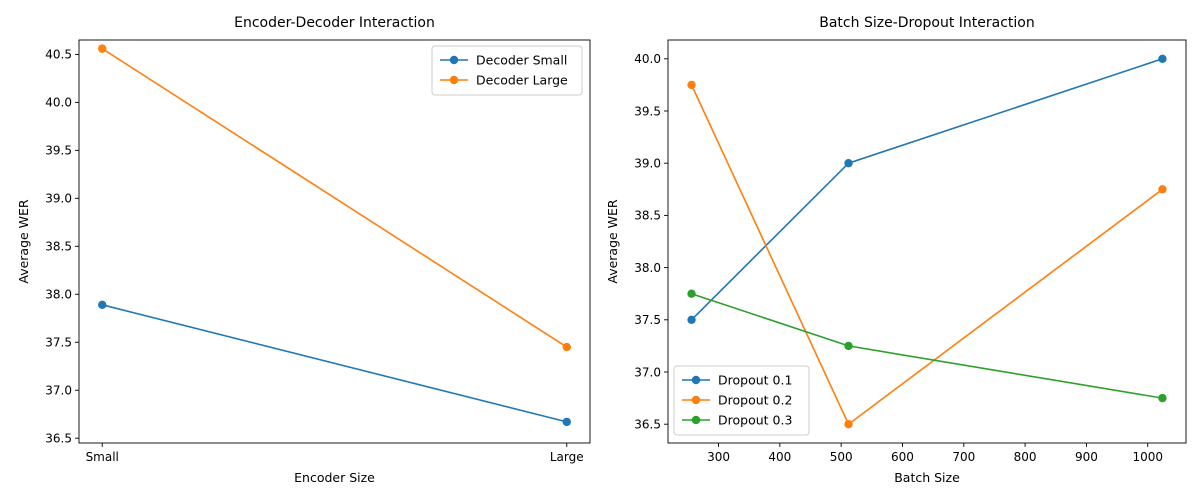 The width and height of the screenshot is (1200, 500). I want to click on x-tick-label: Large, so click(567, 457).